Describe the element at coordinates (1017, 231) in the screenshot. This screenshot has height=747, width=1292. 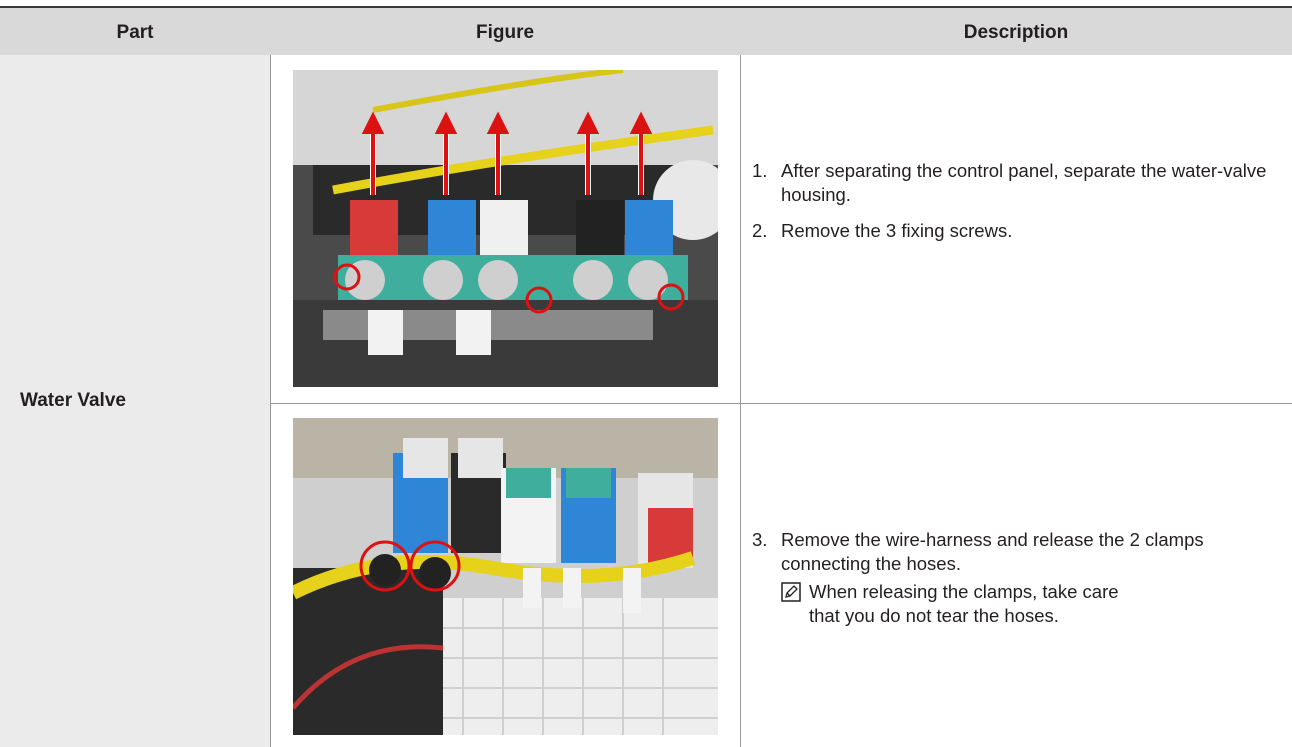
I see `step: 2. Remove the 3 fixing screws.` at that location.